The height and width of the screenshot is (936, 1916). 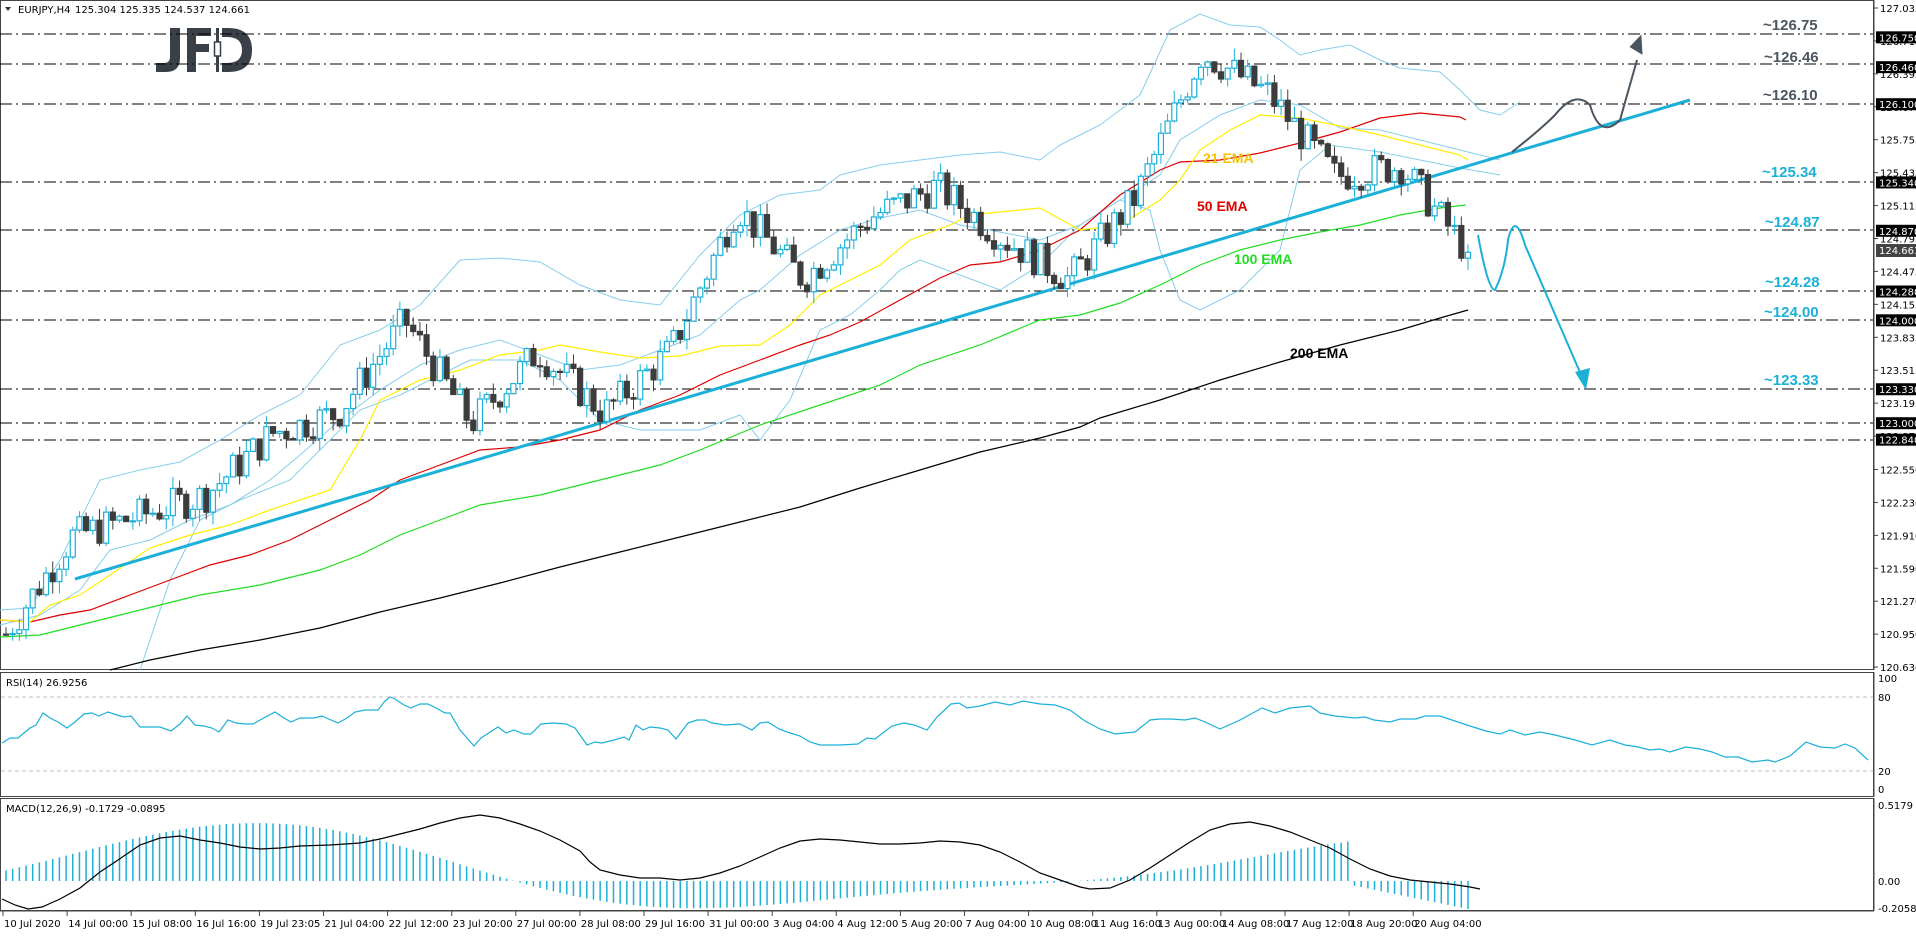 What do you see at coordinates (931, 924) in the screenshot?
I see `time-axis-label: 5 Aug 20:00` at bounding box center [931, 924].